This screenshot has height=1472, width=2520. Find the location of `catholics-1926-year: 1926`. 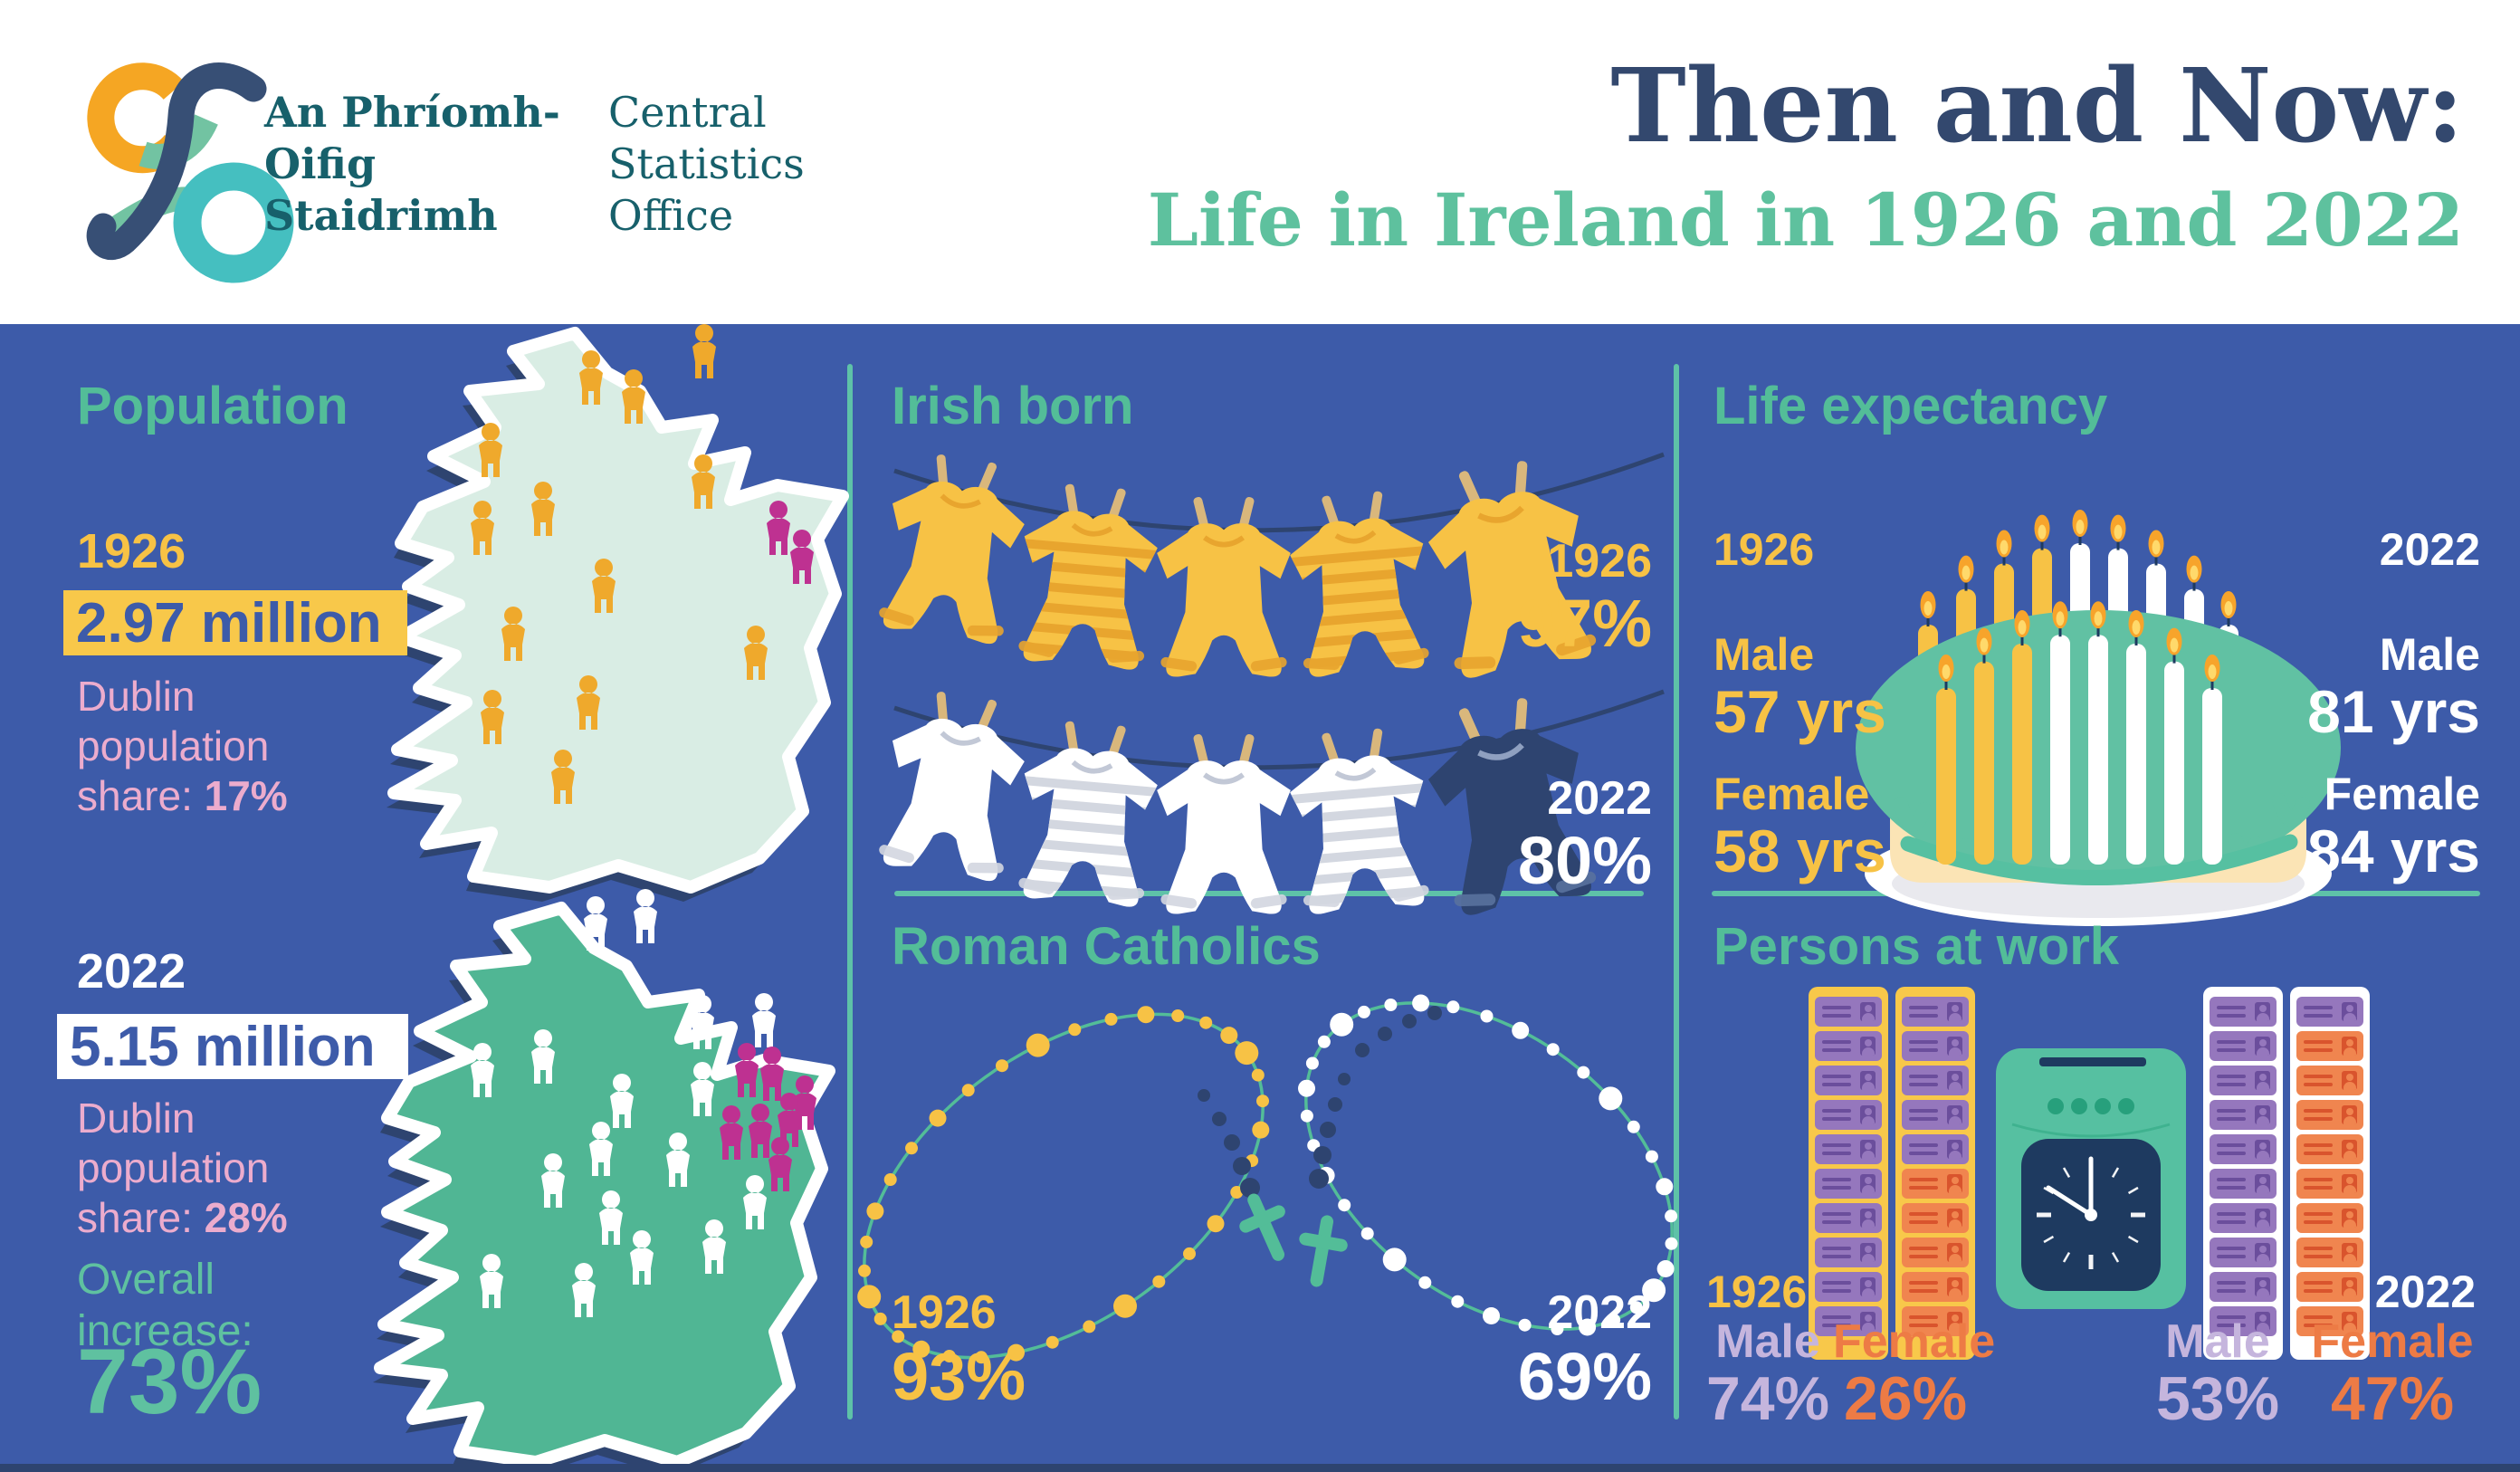

catholics-1926-year: 1926 is located at coordinates (944, 1312).